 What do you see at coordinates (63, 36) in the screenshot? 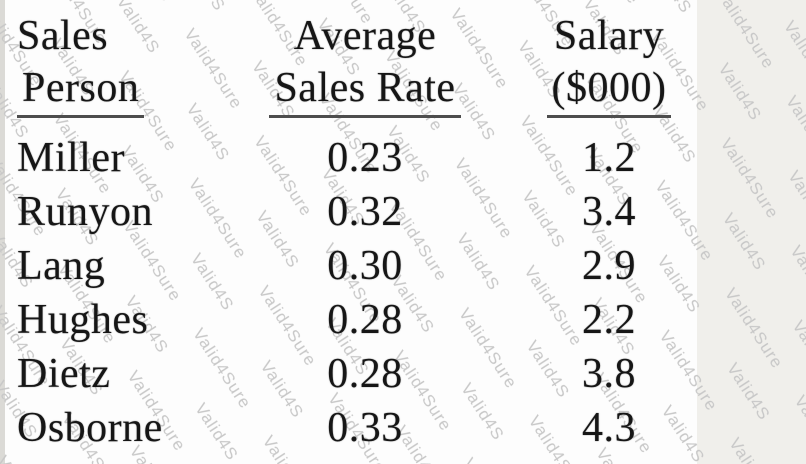
I see `header-line1: Sales` at bounding box center [63, 36].